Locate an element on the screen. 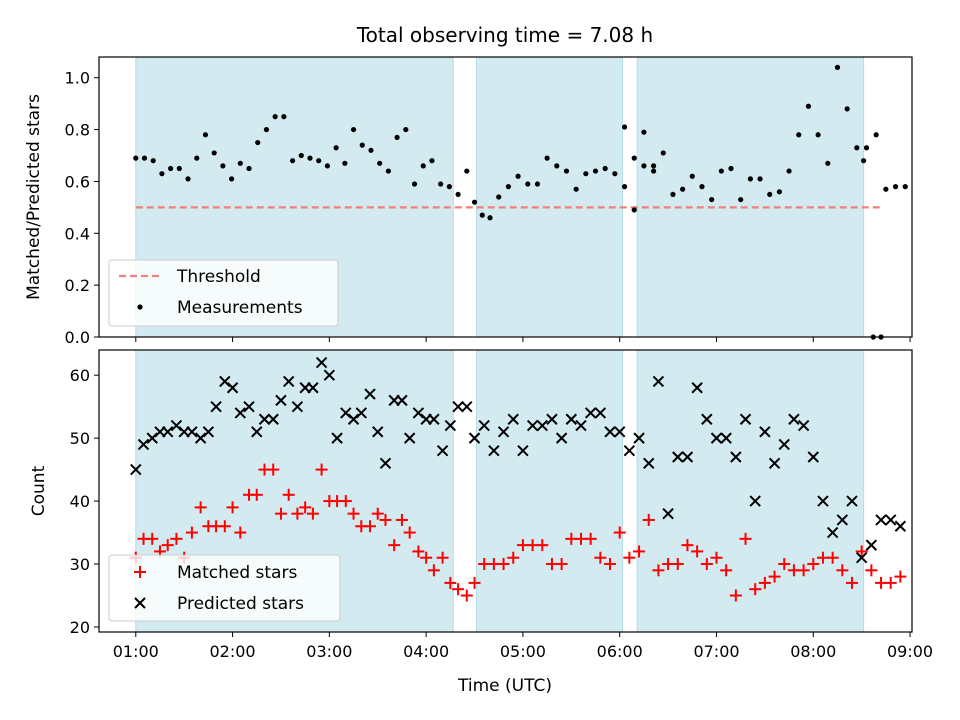 The image size is (960, 720). top-x-axis-ticks is located at coordinates (523, 339).